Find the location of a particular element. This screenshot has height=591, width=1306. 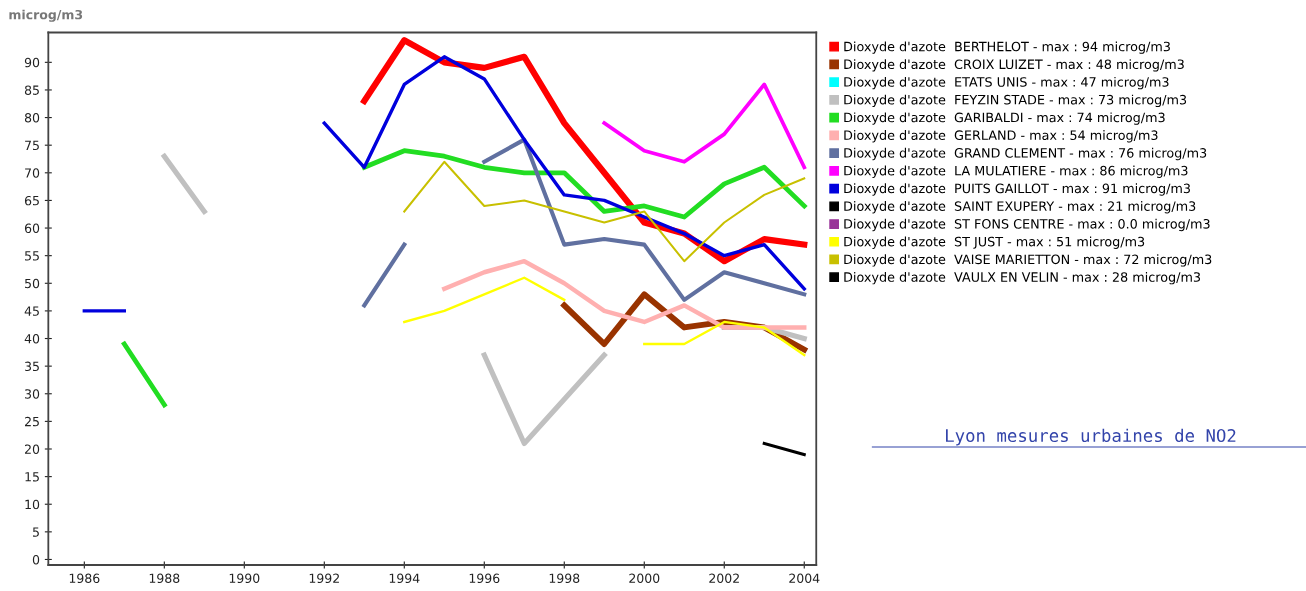

legend-label: Dioxyde d'azote GARIBALDI - max : 74 microg/m3 is located at coordinates (1004, 118).